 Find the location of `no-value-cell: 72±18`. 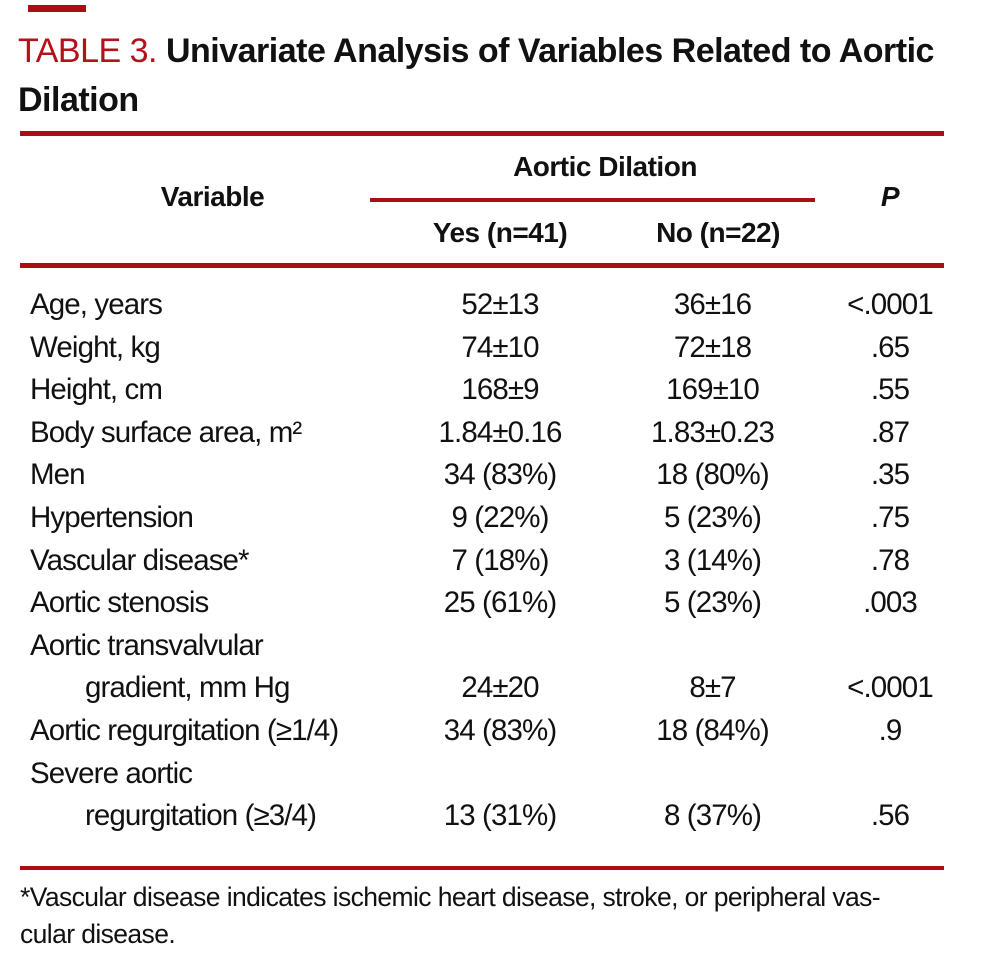

no-value-cell: 72±18 is located at coordinates (712, 347).